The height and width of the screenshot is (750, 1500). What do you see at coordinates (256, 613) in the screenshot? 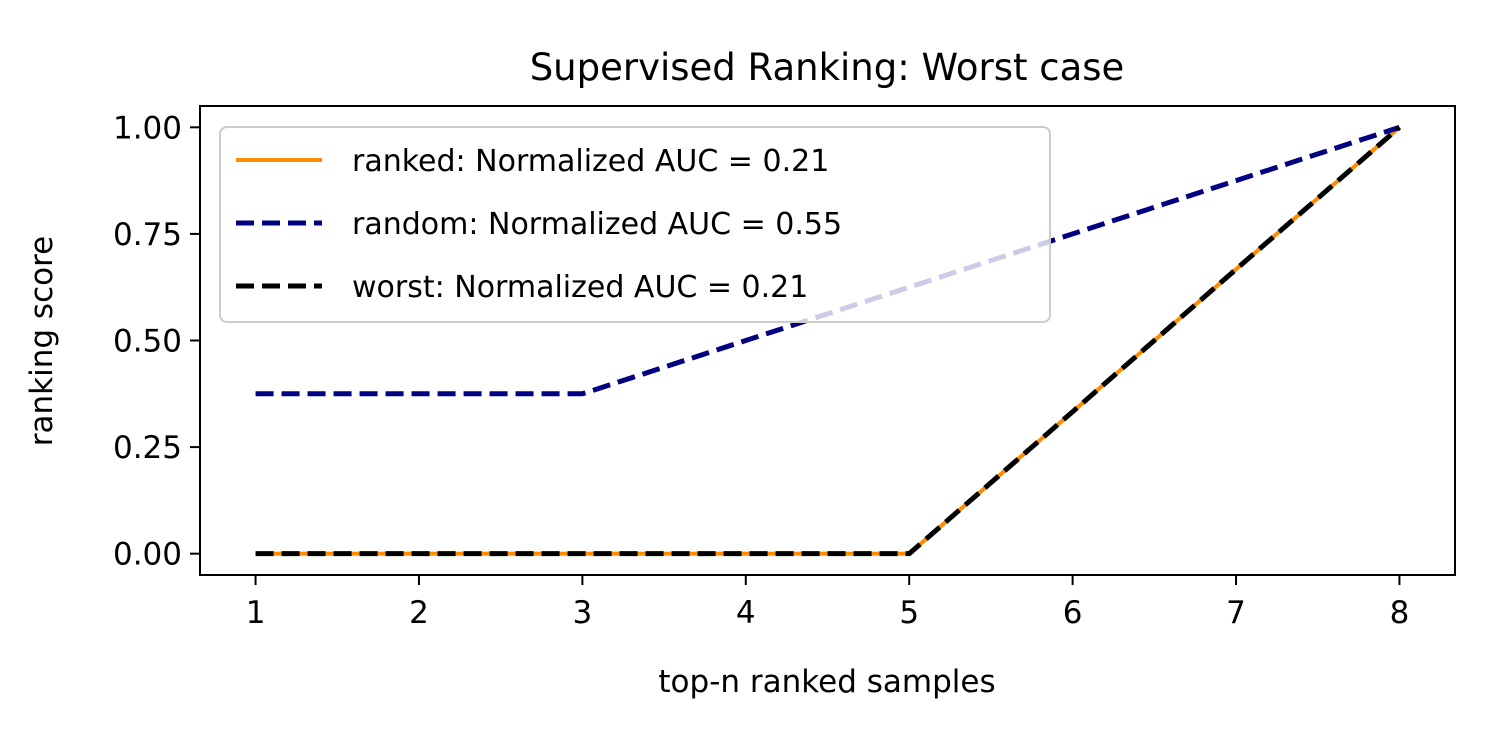
I see `x-tick-label: 1` at bounding box center [256, 613].